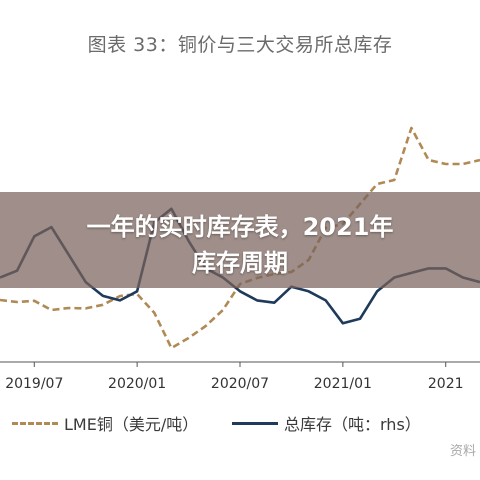  What do you see at coordinates (35, 423) in the screenshot?
I see `legend-swatch-dashed` at bounding box center [35, 423].